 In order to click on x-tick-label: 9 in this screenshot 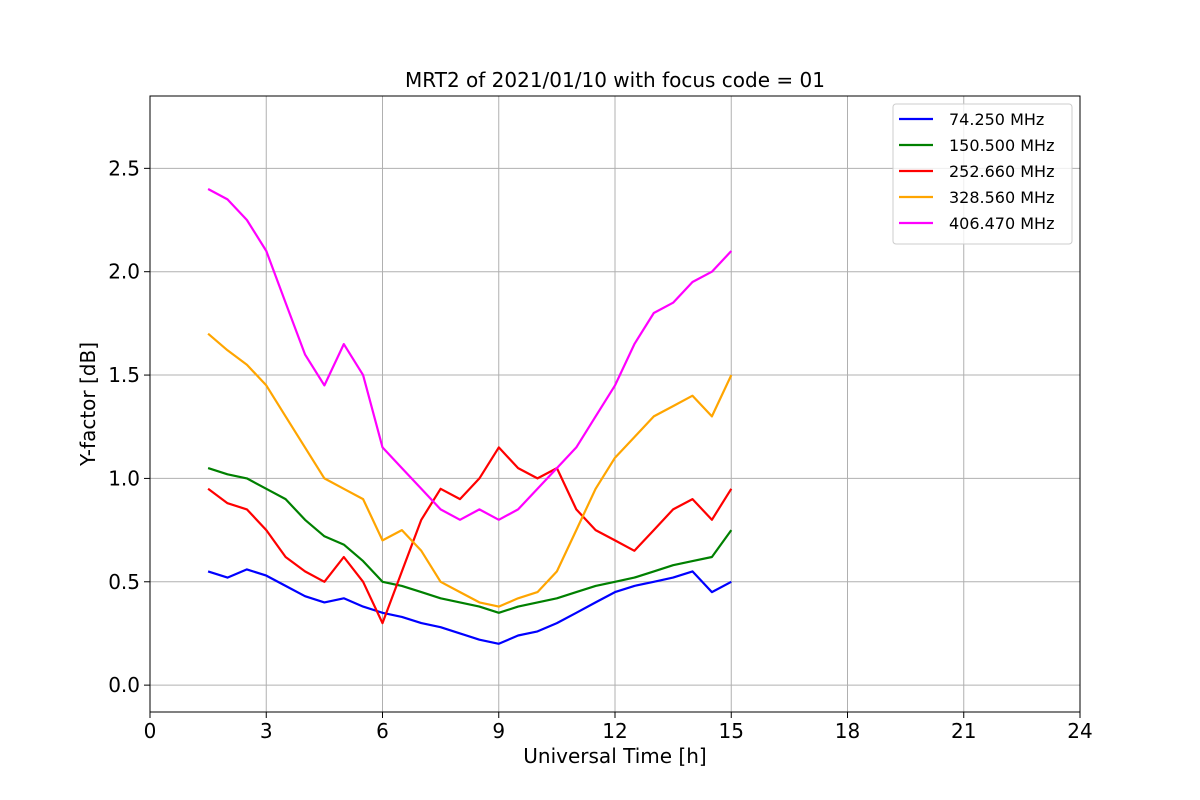, I will do `click(498, 731)`.